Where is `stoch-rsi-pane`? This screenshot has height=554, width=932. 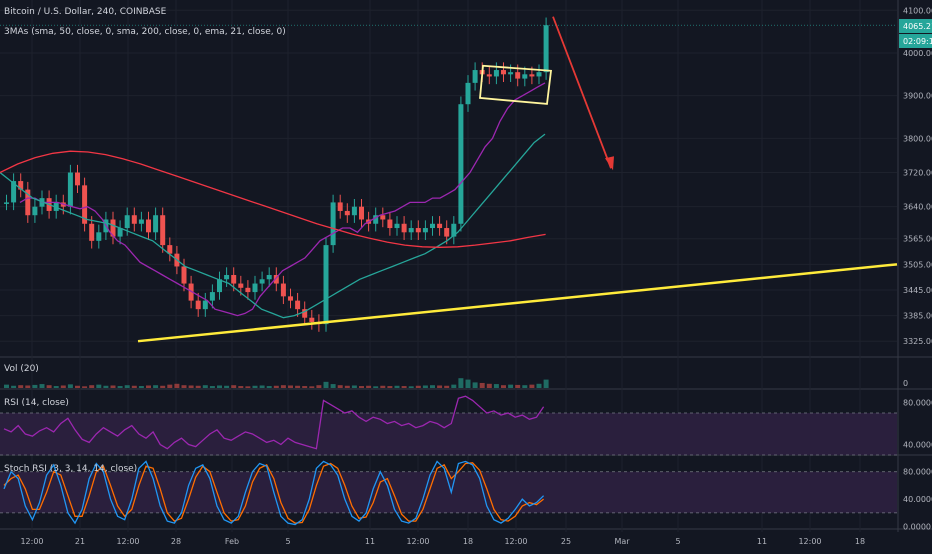
stoch-rsi-pane is located at coordinates (448, 493).